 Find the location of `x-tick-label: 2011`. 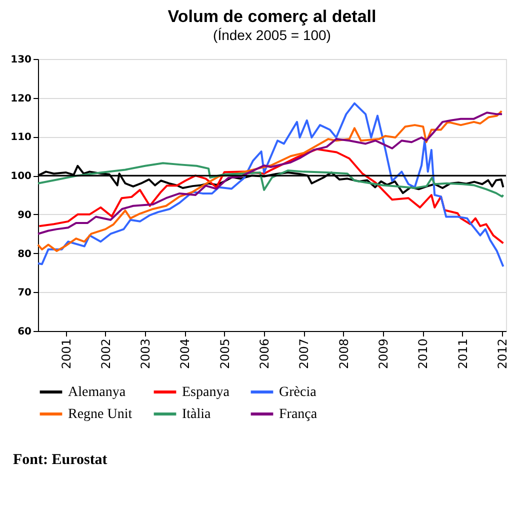

x-tick-label: 2011 is located at coordinates (463, 354).